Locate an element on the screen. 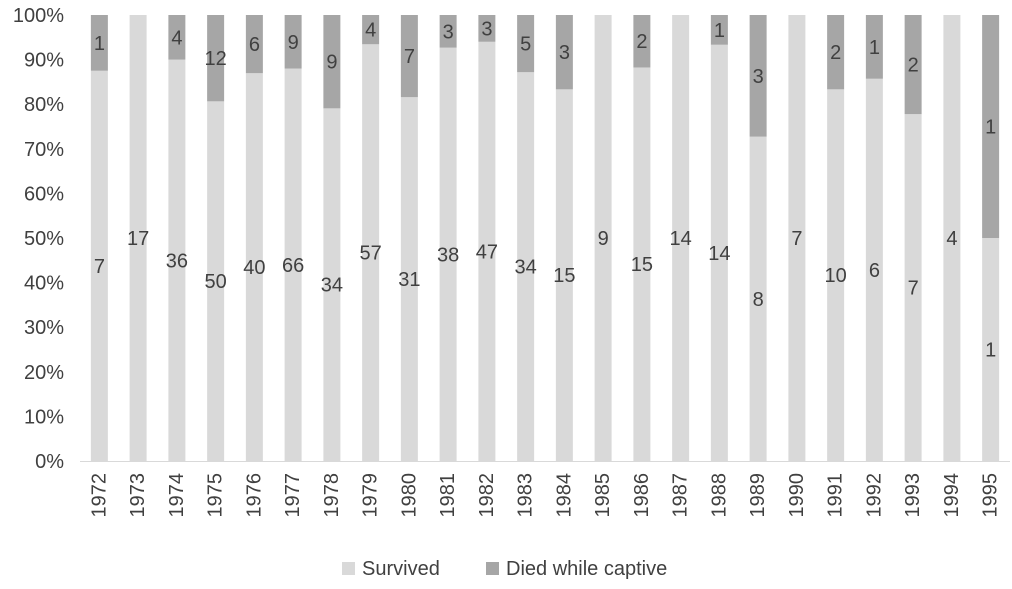 This screenshot has height=589, width=1012. bar-survived-1984 is located at coordinates (564, 275).